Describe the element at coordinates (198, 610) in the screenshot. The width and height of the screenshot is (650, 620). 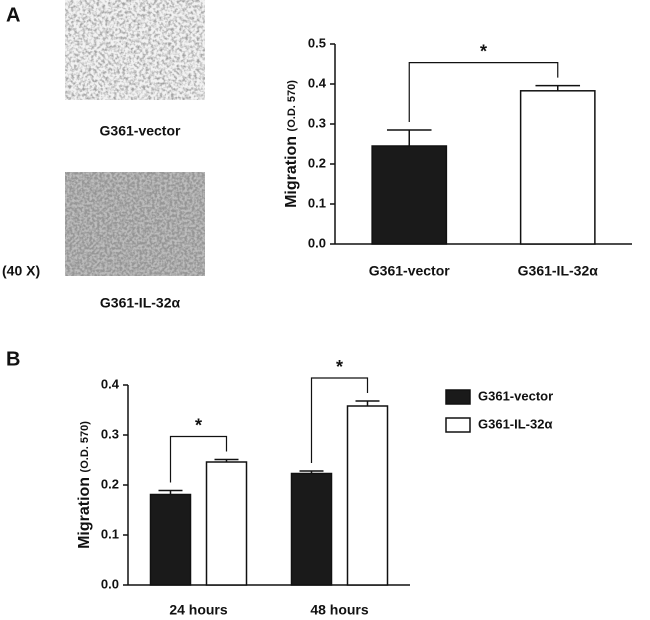
I see `x-tick-label: 24 hours` at that location.